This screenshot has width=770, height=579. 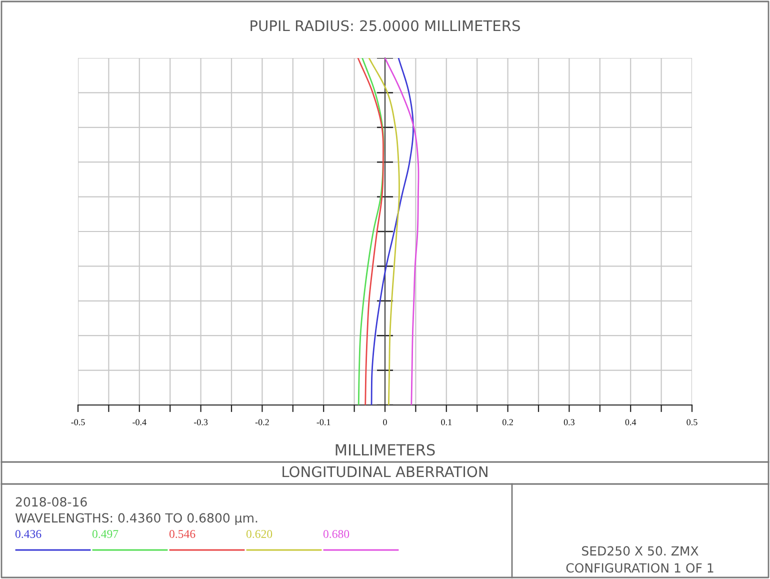 I want to click on text: 2018-08-16, so click(x=51, y=502).